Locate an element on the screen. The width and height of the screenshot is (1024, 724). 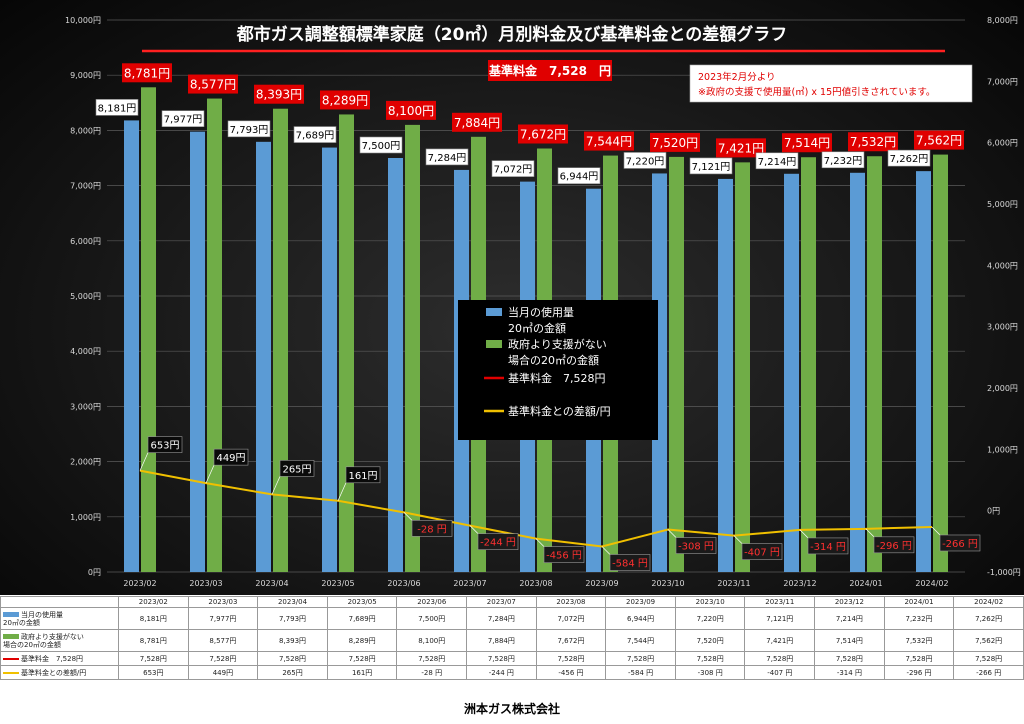
y-left-tick-label: 1,000円 is located at coordinates (85, 517).